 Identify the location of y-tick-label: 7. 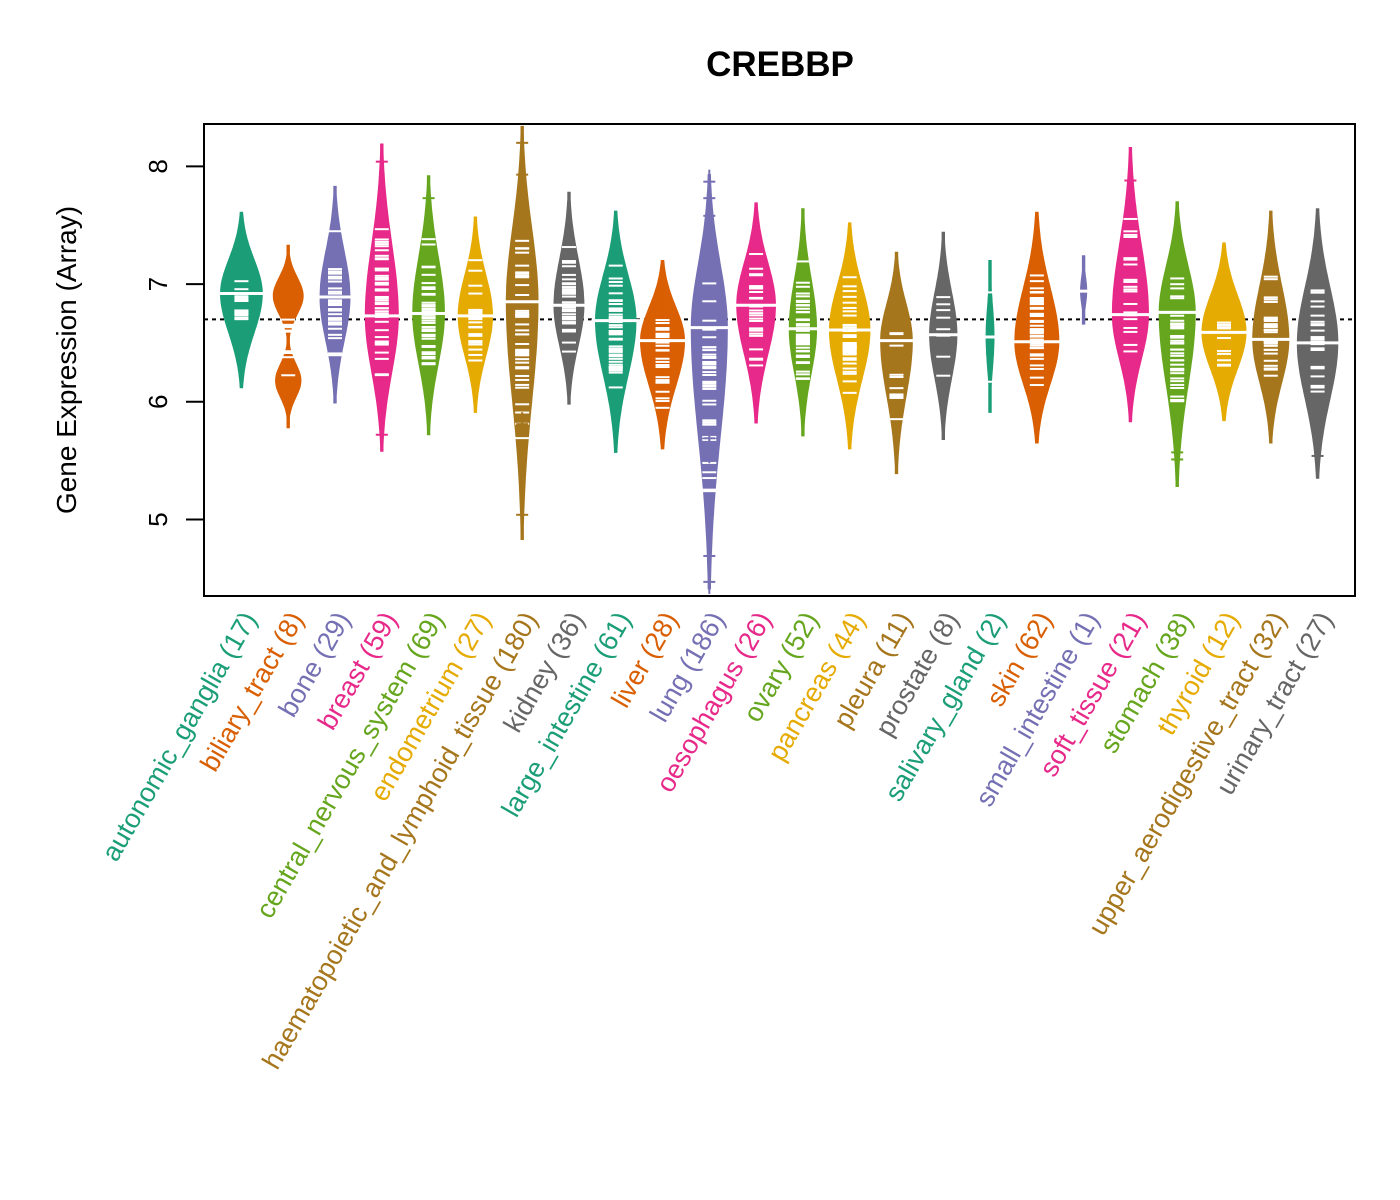
(158, 284).